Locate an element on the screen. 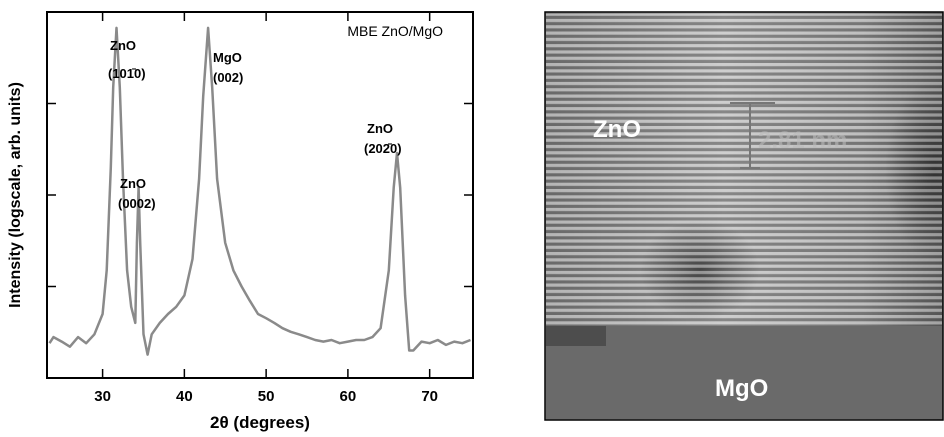 The height and width of the screenshot is (437, 944). x-tick-label: 30 is located at coordinates (102, 396).